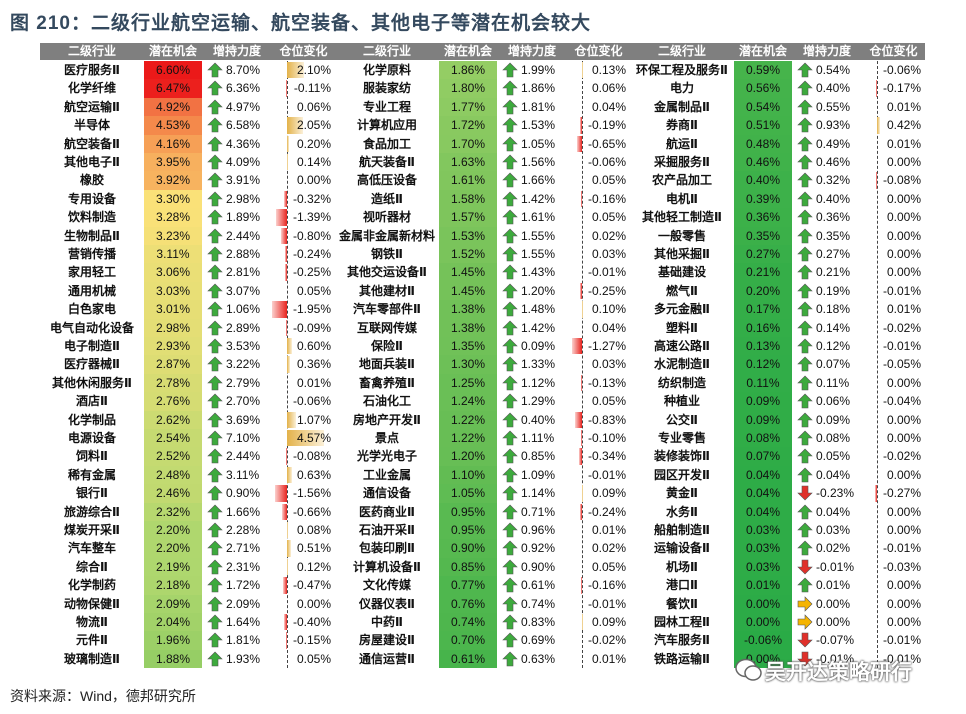  Describe the element at coordinates (173, 51) in the screenshot. I see `header-cell: 潜在机会` at that location.